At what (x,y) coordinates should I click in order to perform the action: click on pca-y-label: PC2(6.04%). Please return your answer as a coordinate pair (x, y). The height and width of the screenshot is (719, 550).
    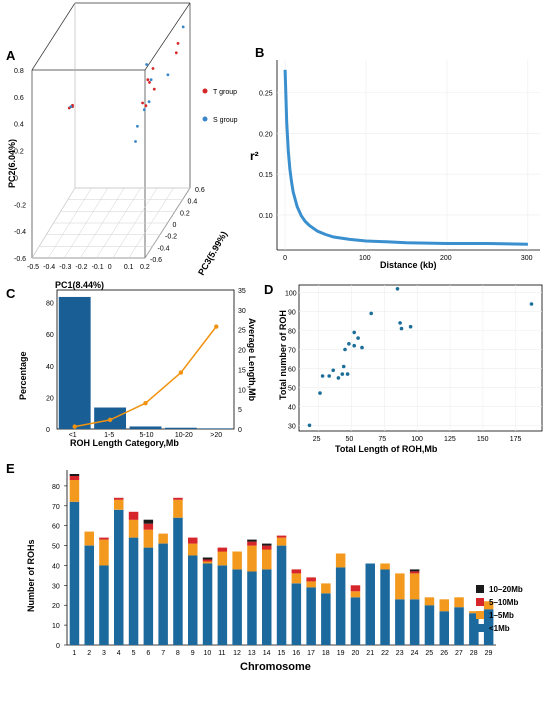
    Looking at the image, I should click on (12, 163).